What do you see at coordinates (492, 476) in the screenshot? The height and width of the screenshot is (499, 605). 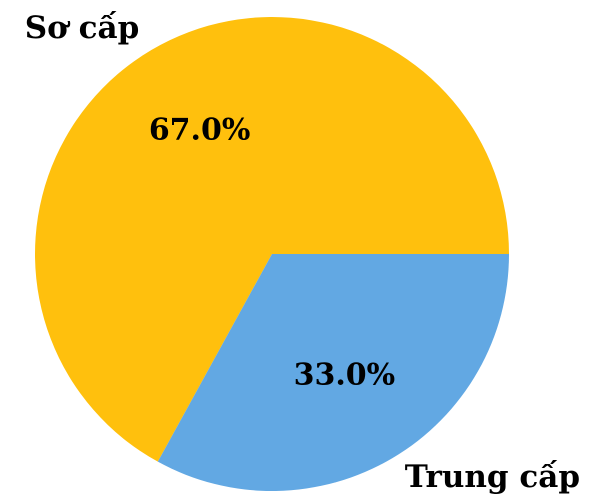 I see `slice-label: Trung cấp` at bounding box center [492, 476].